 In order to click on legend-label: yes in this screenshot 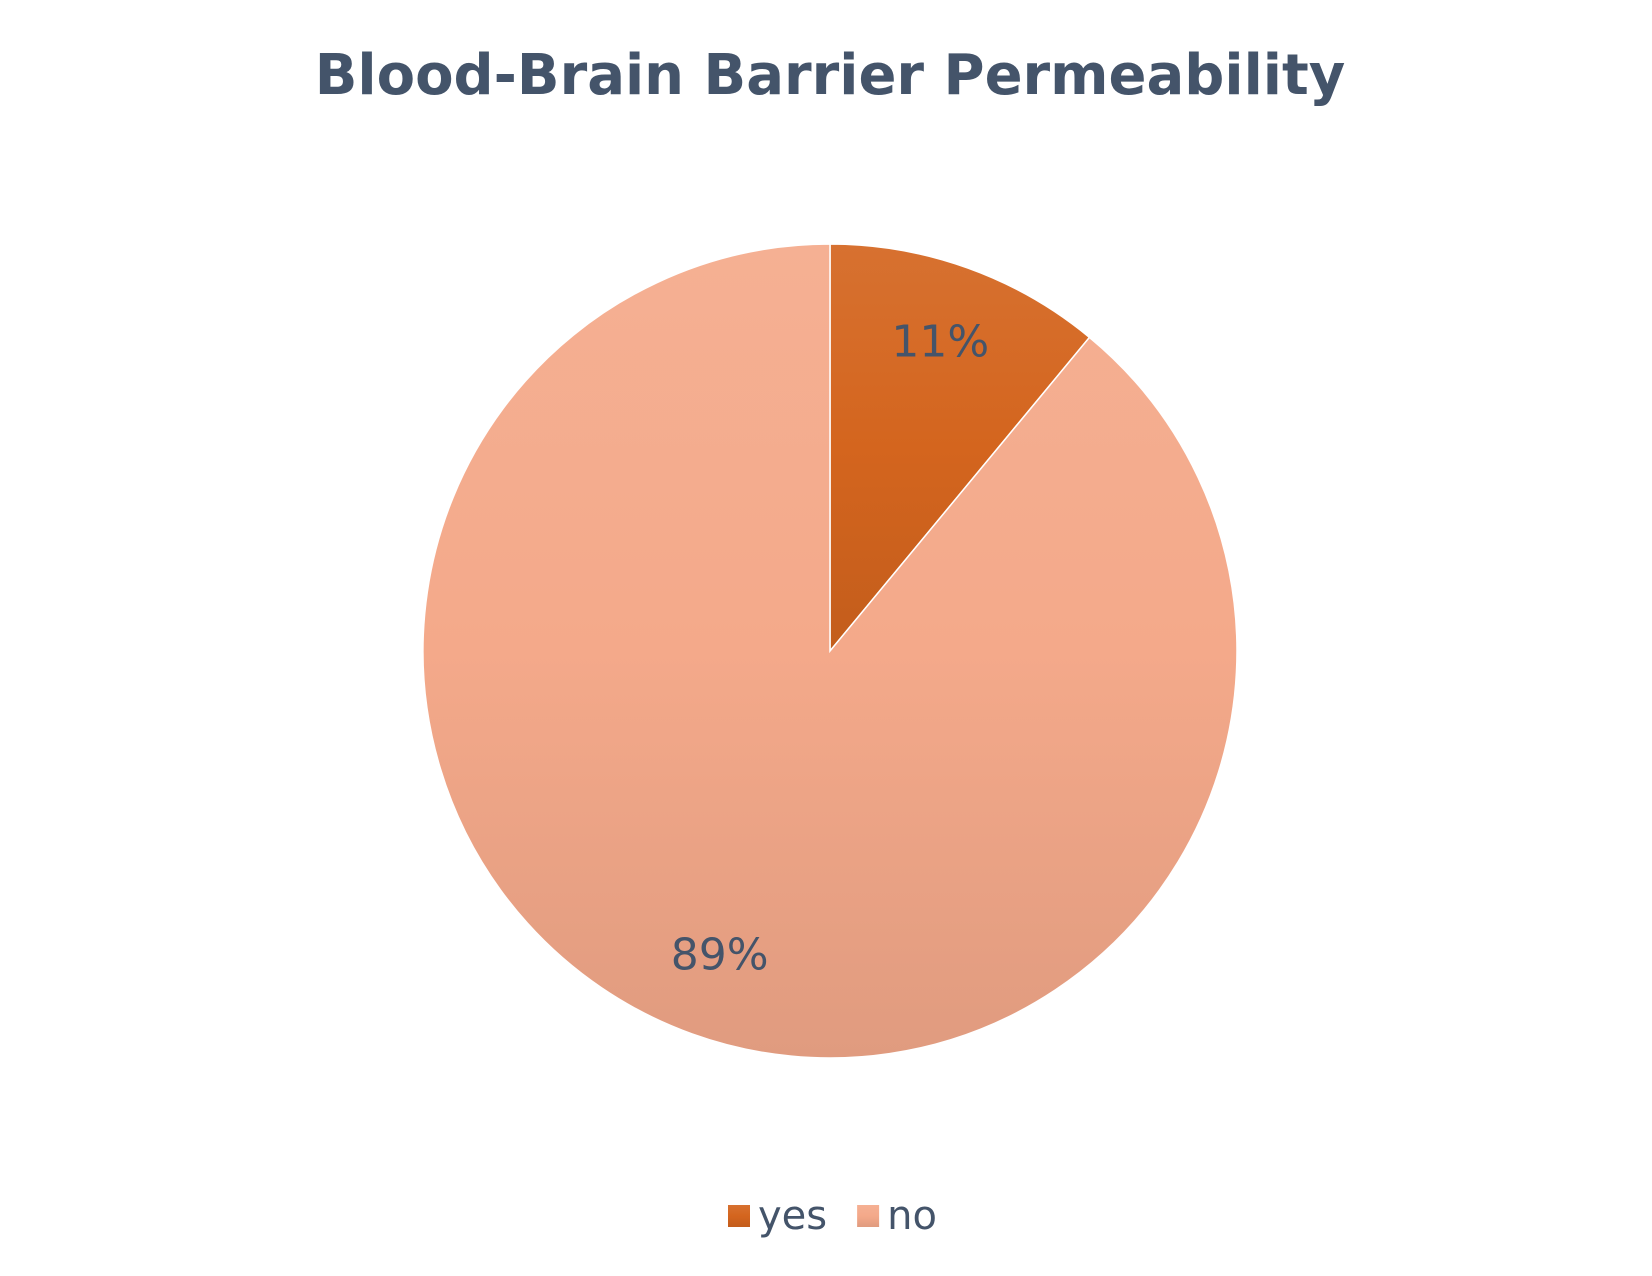, I will do `click(792, 1216)`.